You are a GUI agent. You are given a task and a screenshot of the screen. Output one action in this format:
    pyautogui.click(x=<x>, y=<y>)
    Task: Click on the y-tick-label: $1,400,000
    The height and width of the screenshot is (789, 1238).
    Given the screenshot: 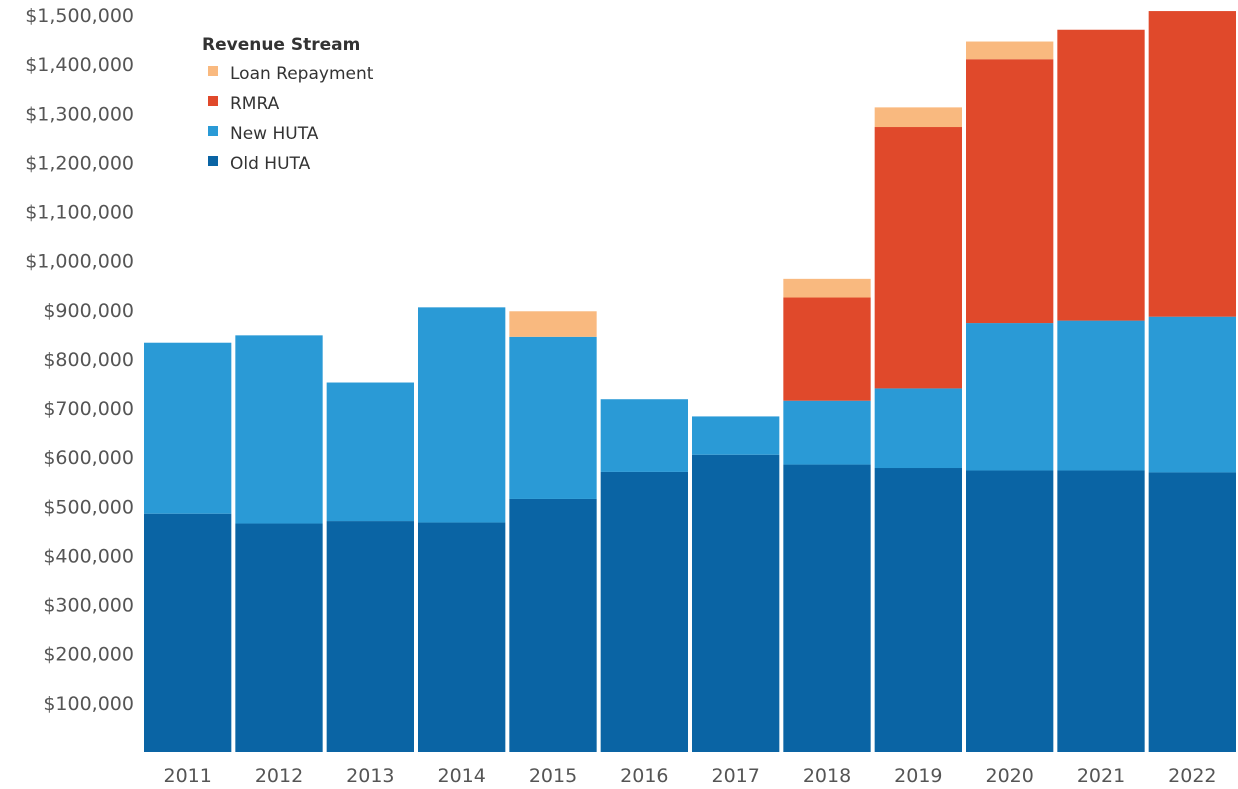 What is the action you would take?
    pyautogui.click(x=79, y=65)
    